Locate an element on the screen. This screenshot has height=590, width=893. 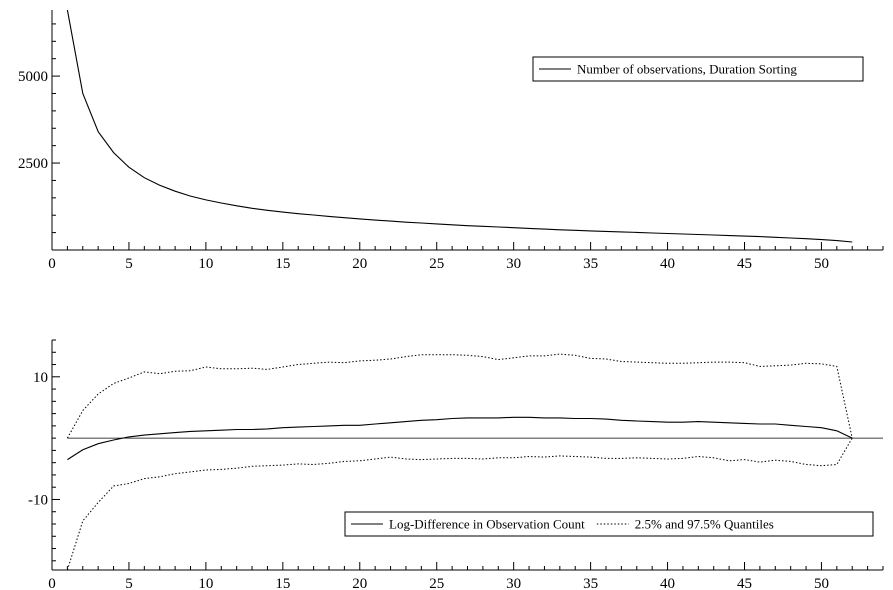
series-line-2-5-and-97-5-quantiles is located at coordinates (459, 396).